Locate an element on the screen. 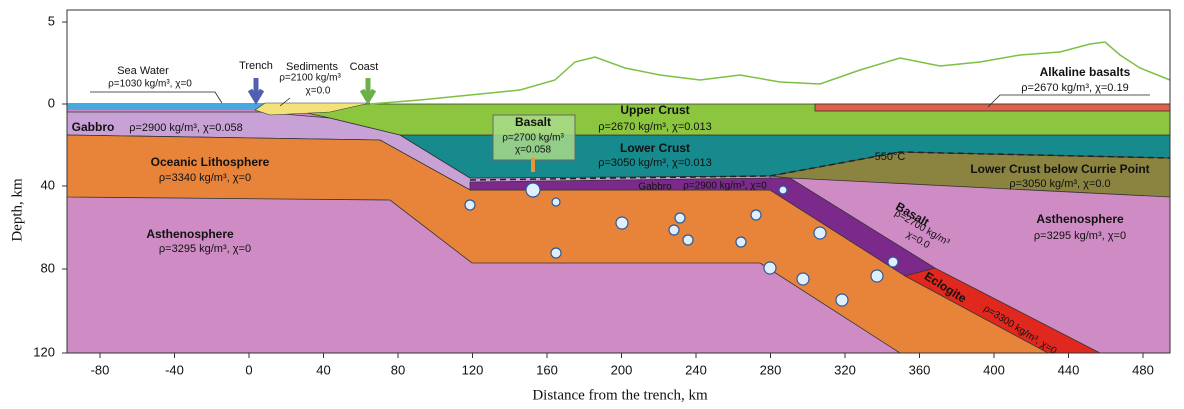  earthquakes is located at coordinates (681, 244).